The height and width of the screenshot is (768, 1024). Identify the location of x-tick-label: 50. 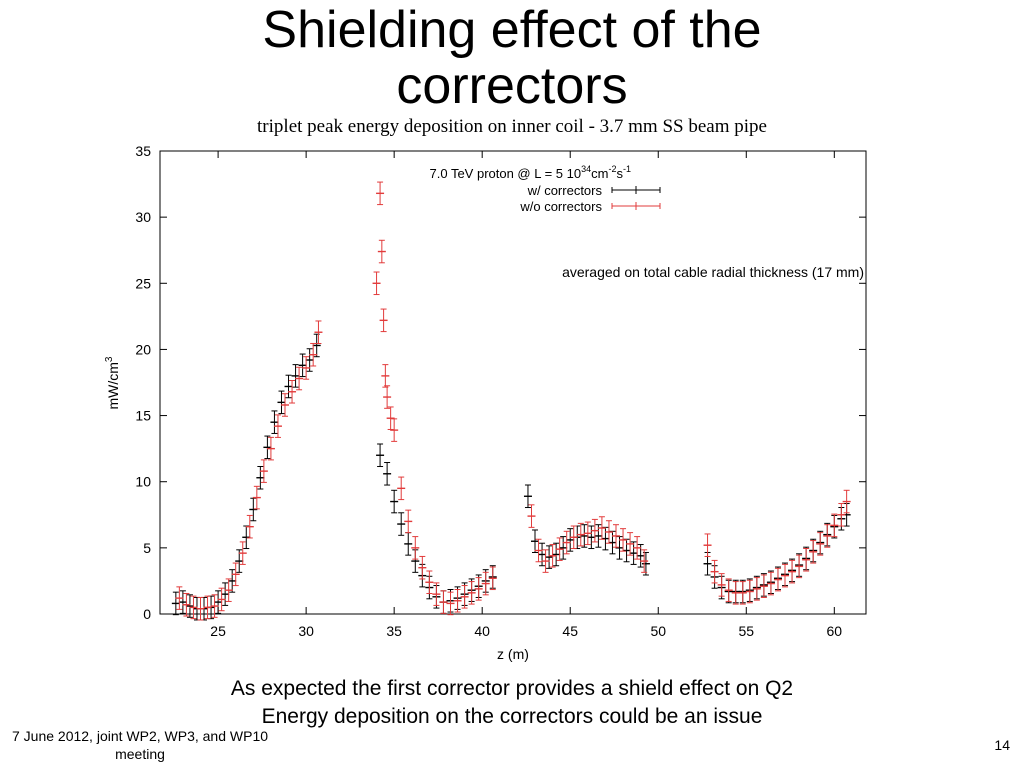
(658, 631).